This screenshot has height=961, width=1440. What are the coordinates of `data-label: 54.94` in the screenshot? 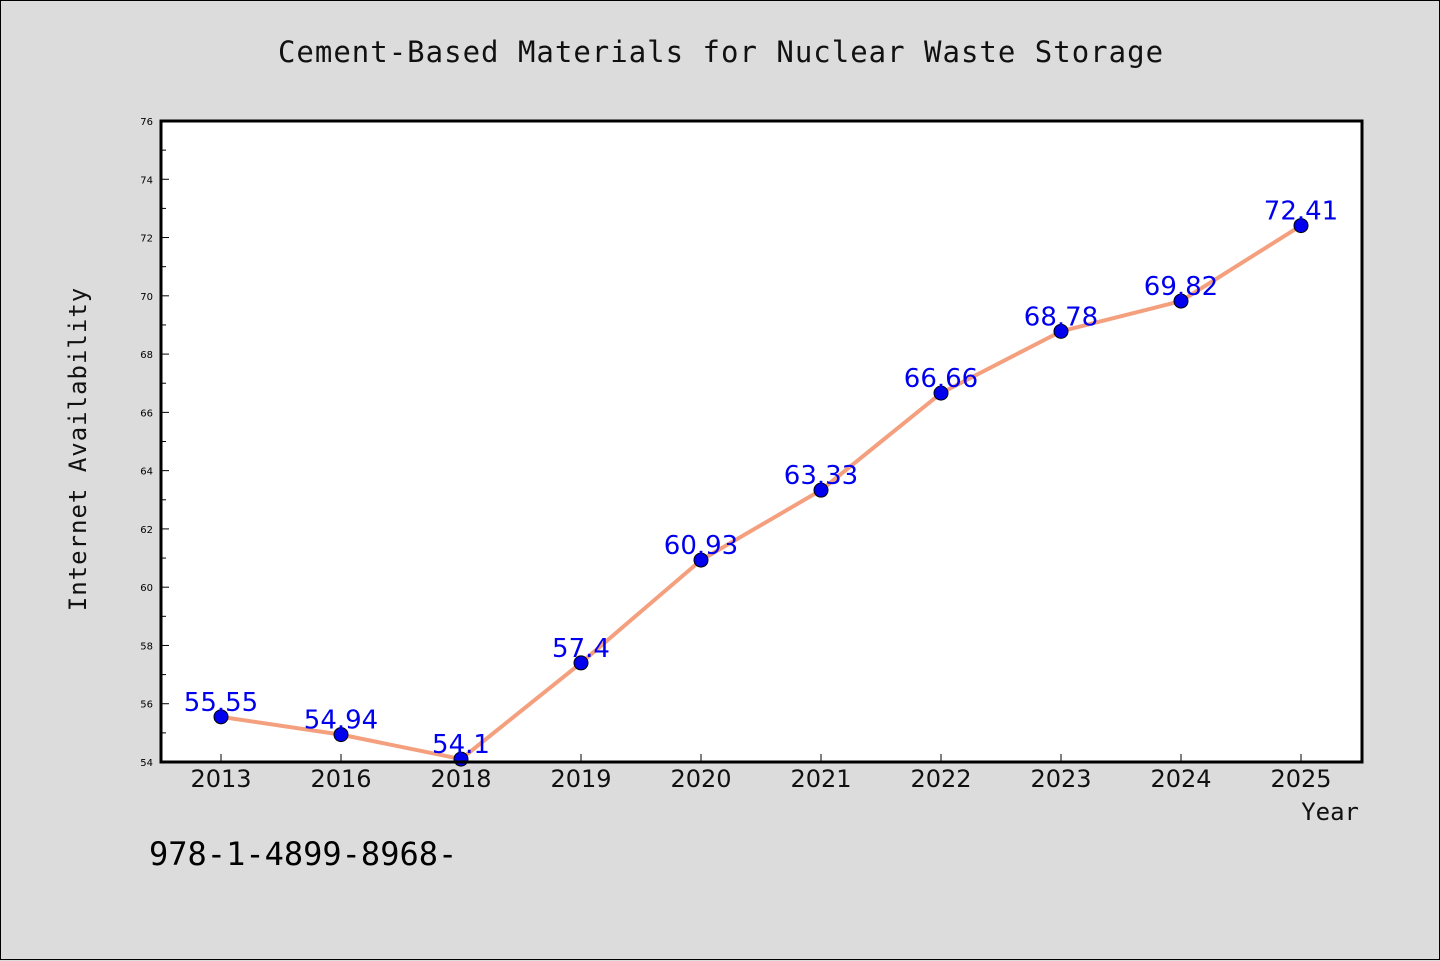 It's located at (341, 721).